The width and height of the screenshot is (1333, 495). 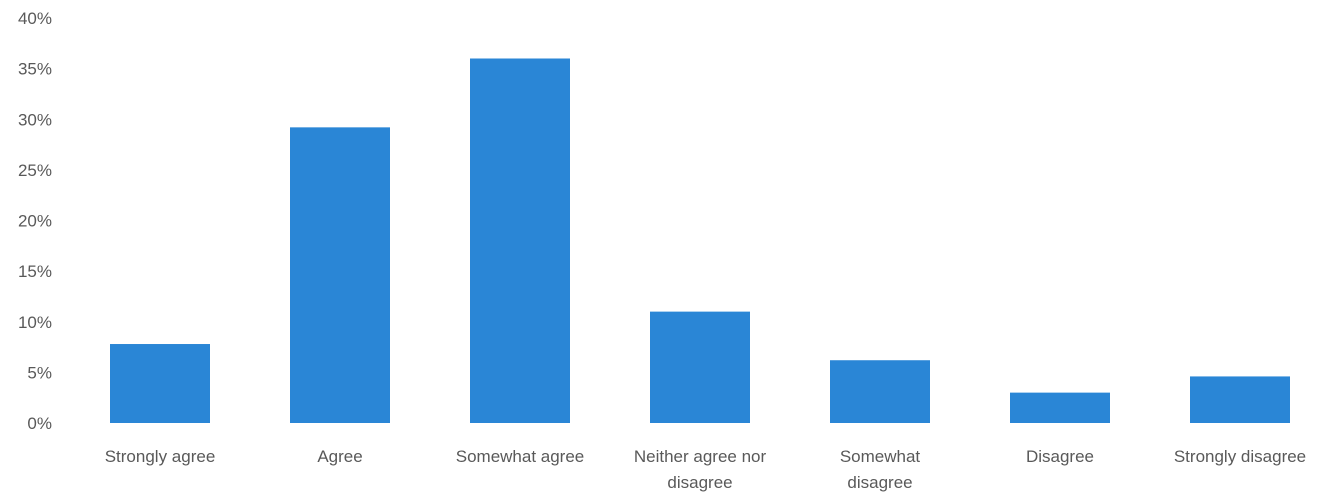 What do you see at coordinates (339, 456) in the screenshot?
I see `x-tick-label: Agree` at bounding box center [339, 456].